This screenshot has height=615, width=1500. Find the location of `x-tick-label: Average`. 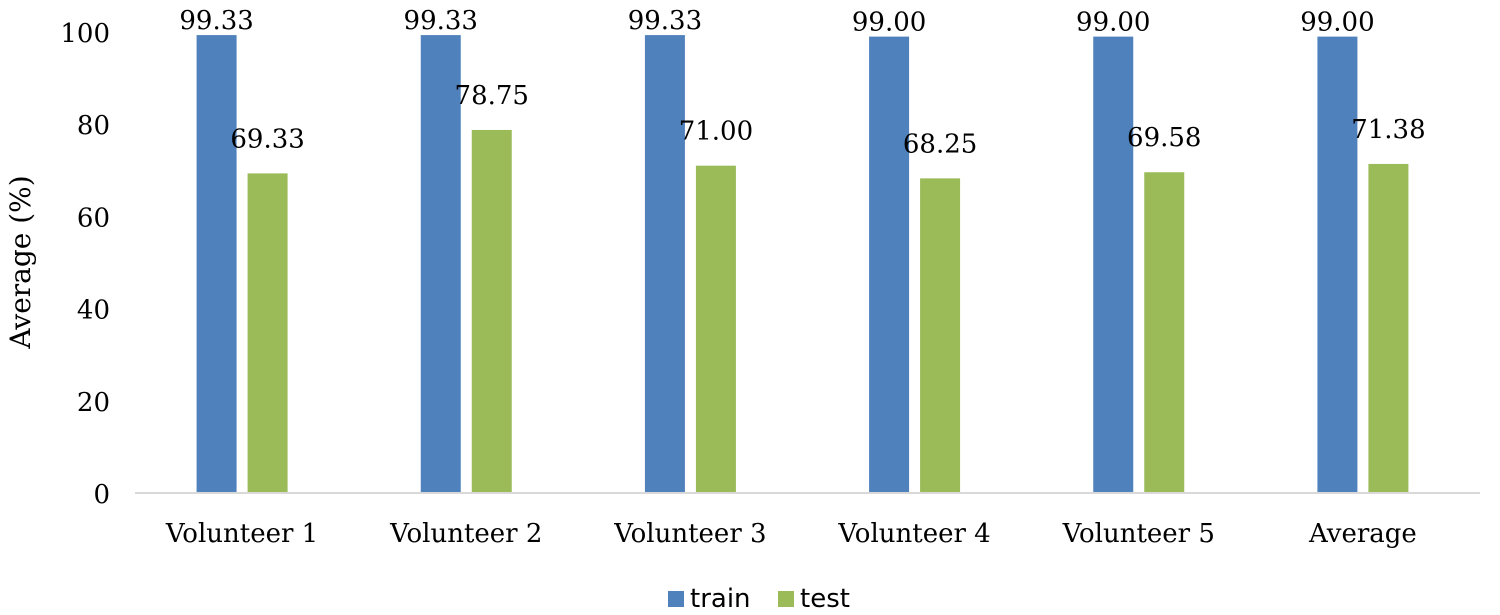

x-tick-label: Average is located at coordinates (1362, 534).